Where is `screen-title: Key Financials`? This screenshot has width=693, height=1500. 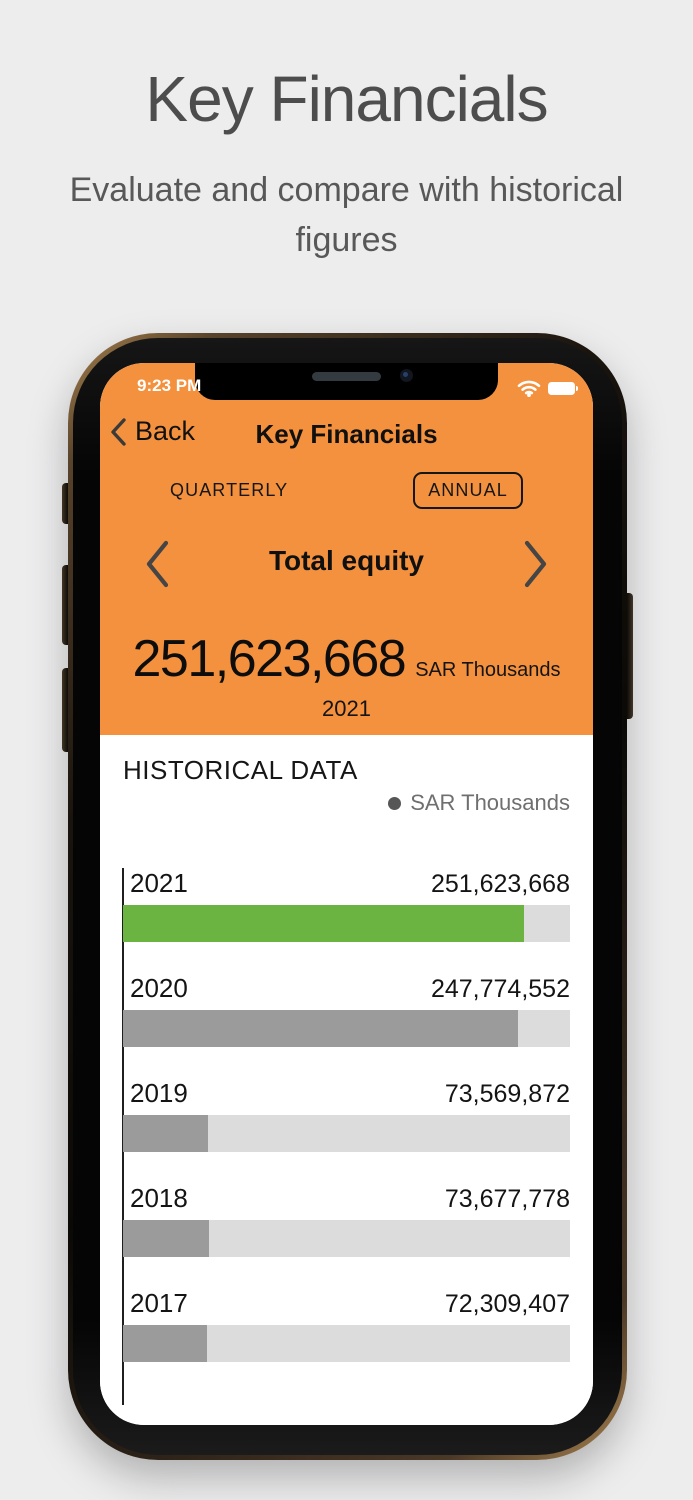
screen-title: Key Financials is located at coordinates (346, 434).